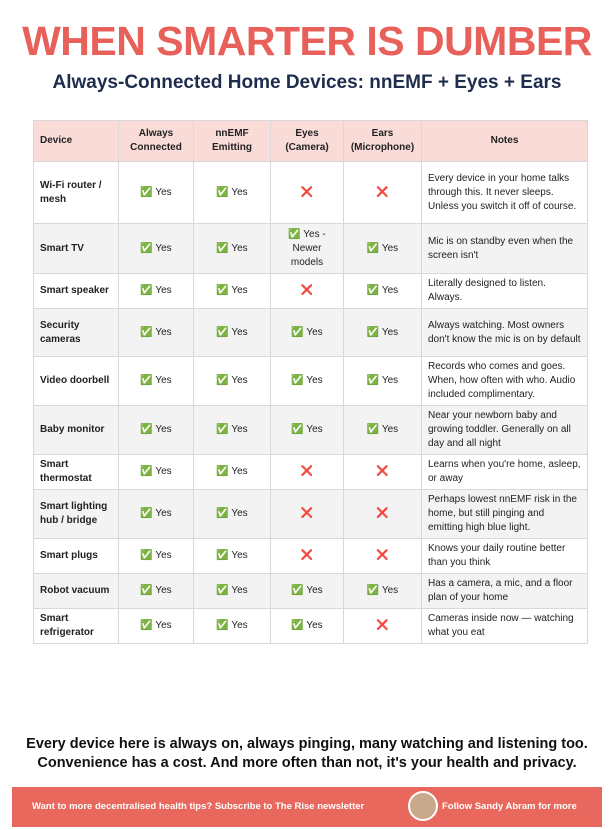 The height and width of the screenshot is (830, 614). Describe the element at coordinates (76, 141) in the screenshot. I see `column-header: Device` at that location.